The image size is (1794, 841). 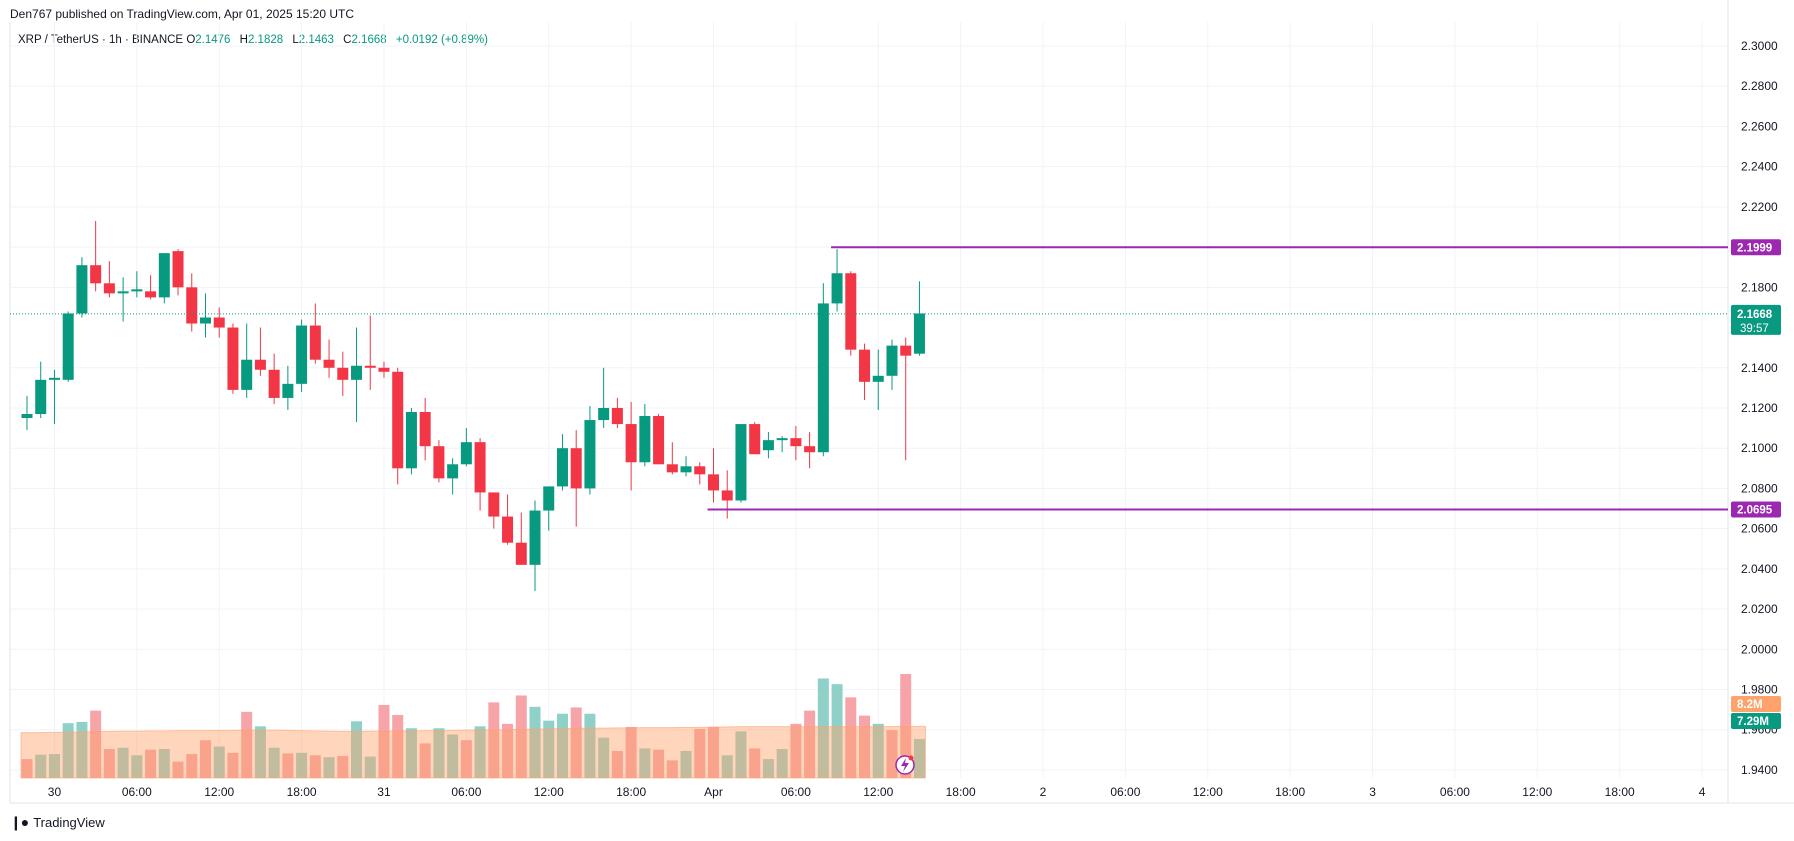 I want to click on price-tick-label: 2.2200, so click(x=1759, y=207).